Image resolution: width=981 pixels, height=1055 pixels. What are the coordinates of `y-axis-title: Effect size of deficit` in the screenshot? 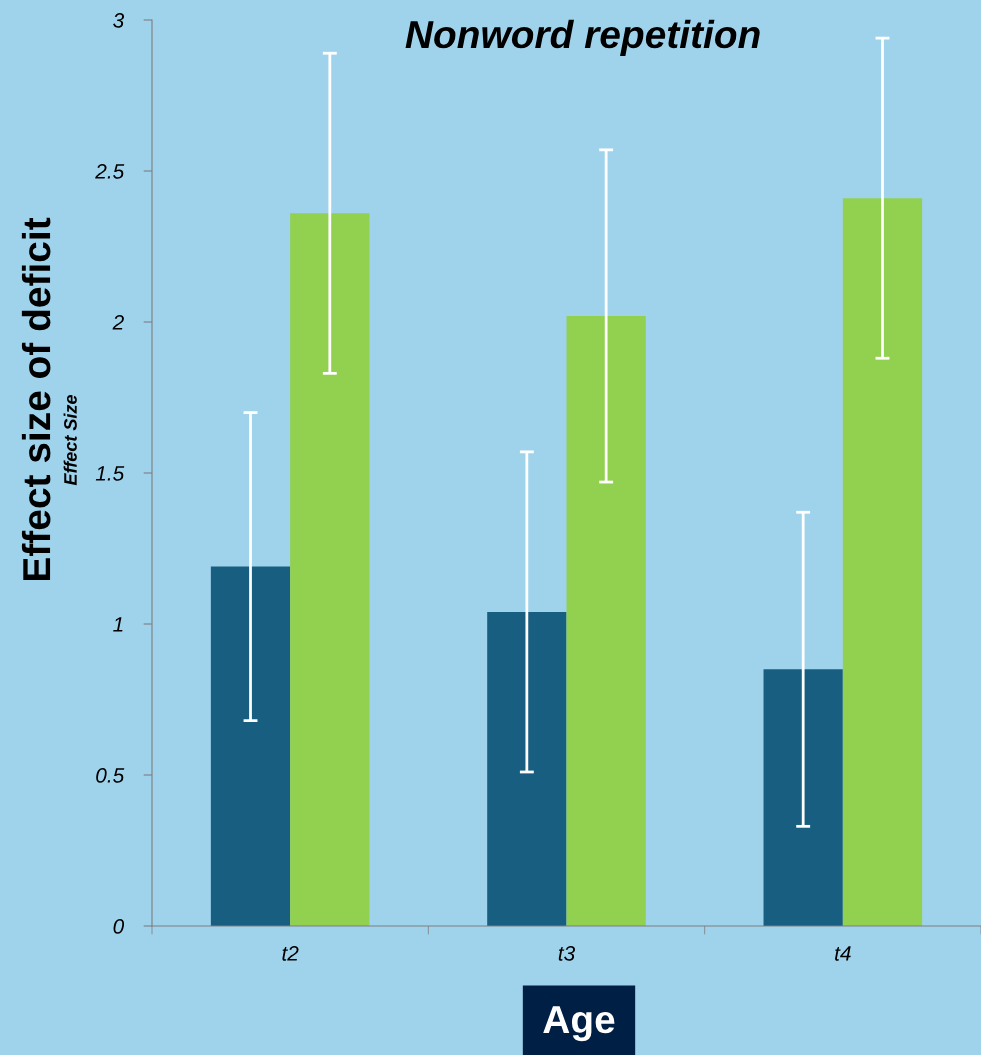 It's located at (36, 398).